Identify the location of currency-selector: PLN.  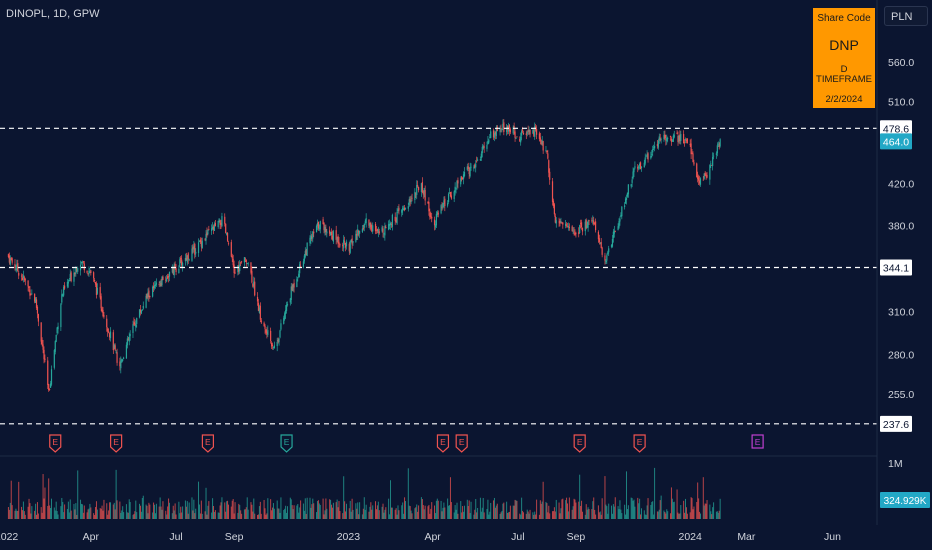
(906, 16).